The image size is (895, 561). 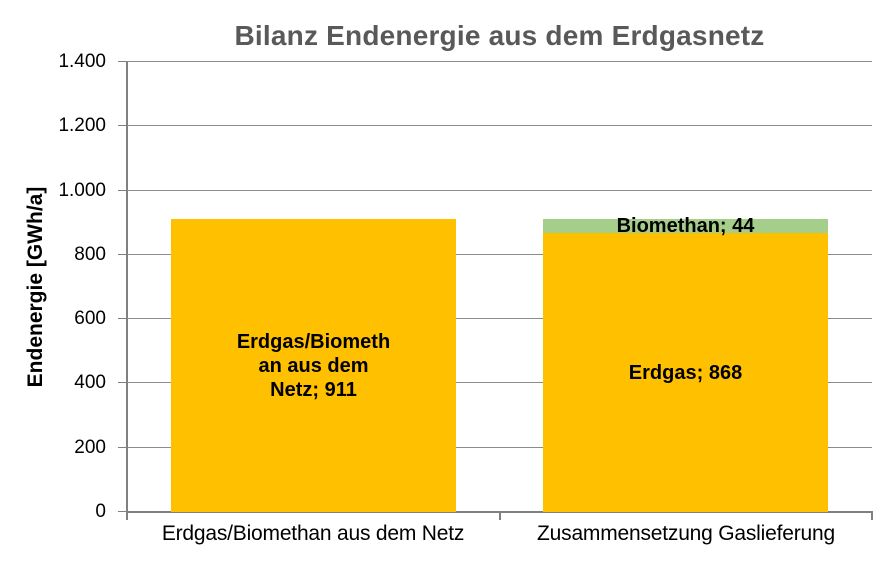 I want to click on bar-data-label-line: Biomethan; 44, so click(x=685, y=226).